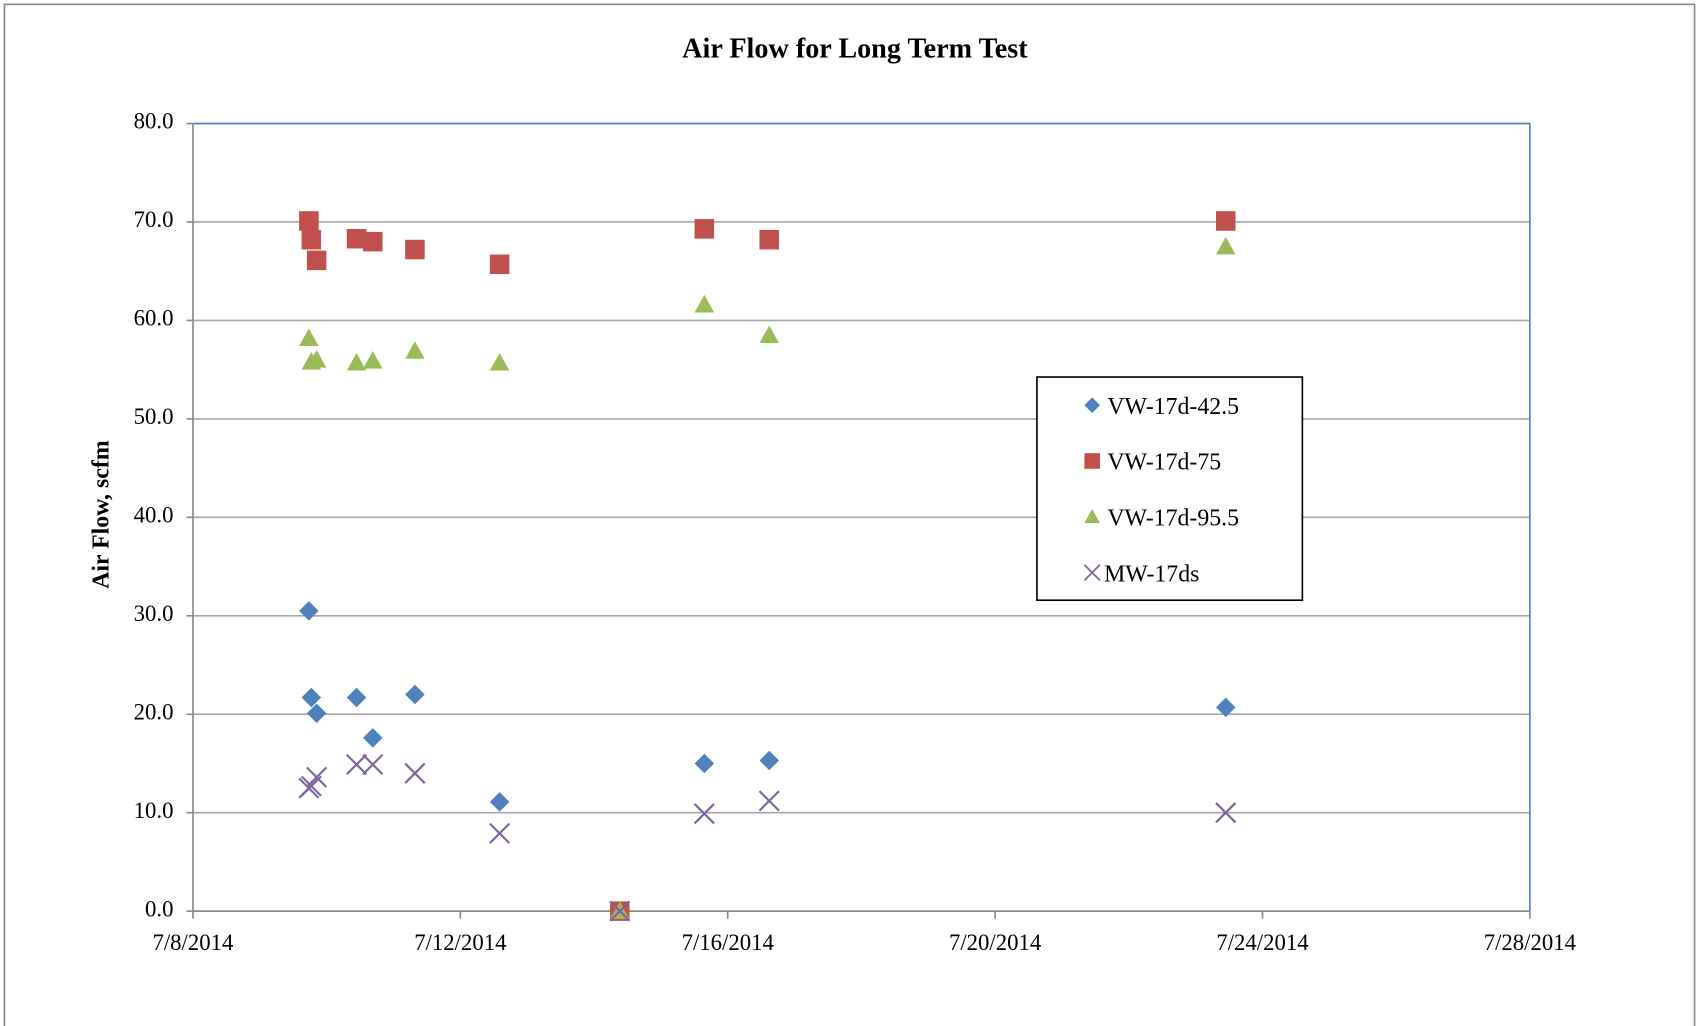 The height and width of the screenshot is (1026, 1699). Describe the element at coordinates (154, 810) in the screenshot. I see `y-tick-label: 10.0` at that location.